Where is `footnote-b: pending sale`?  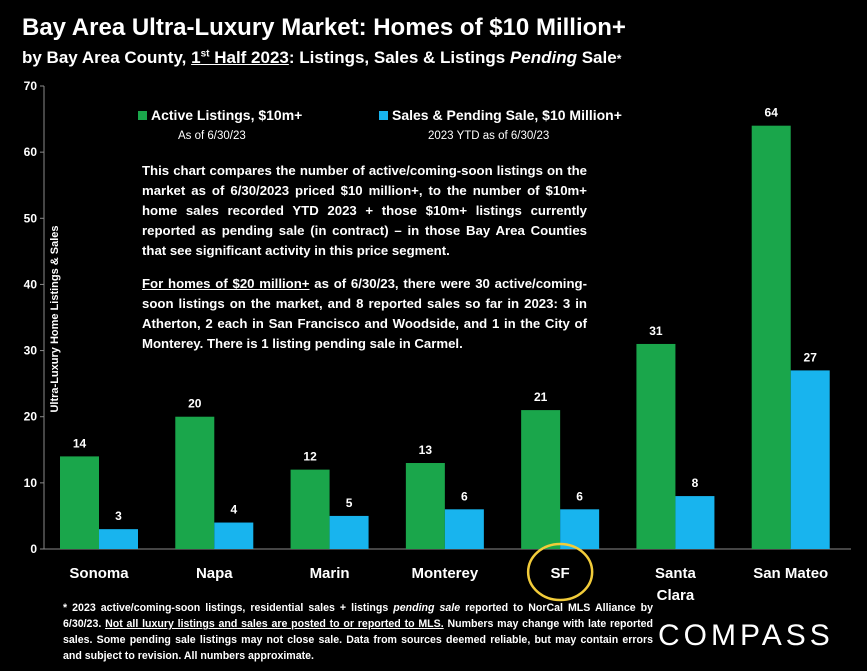 footnote-b: pending sale is located at coordinates (427, 608).